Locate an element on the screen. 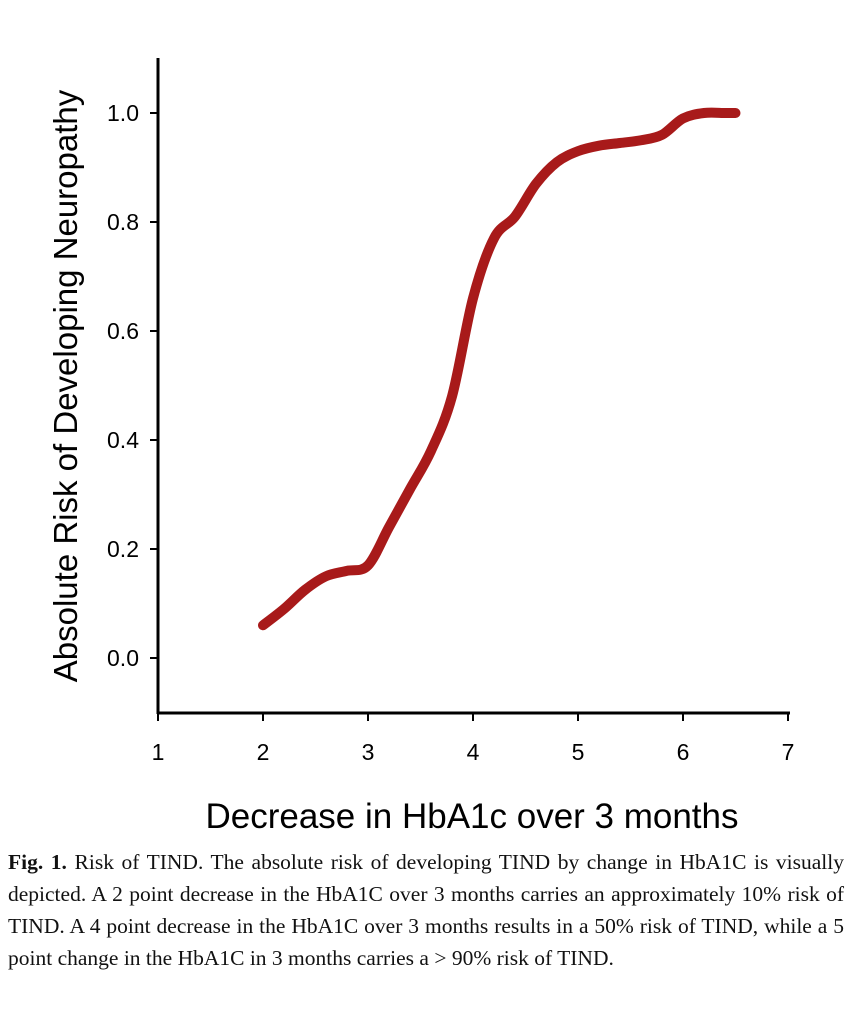 Image resolution: width=855 pixels, height=1024 pixels. x-tick-label: 7 is located at coordinates (788, 752).